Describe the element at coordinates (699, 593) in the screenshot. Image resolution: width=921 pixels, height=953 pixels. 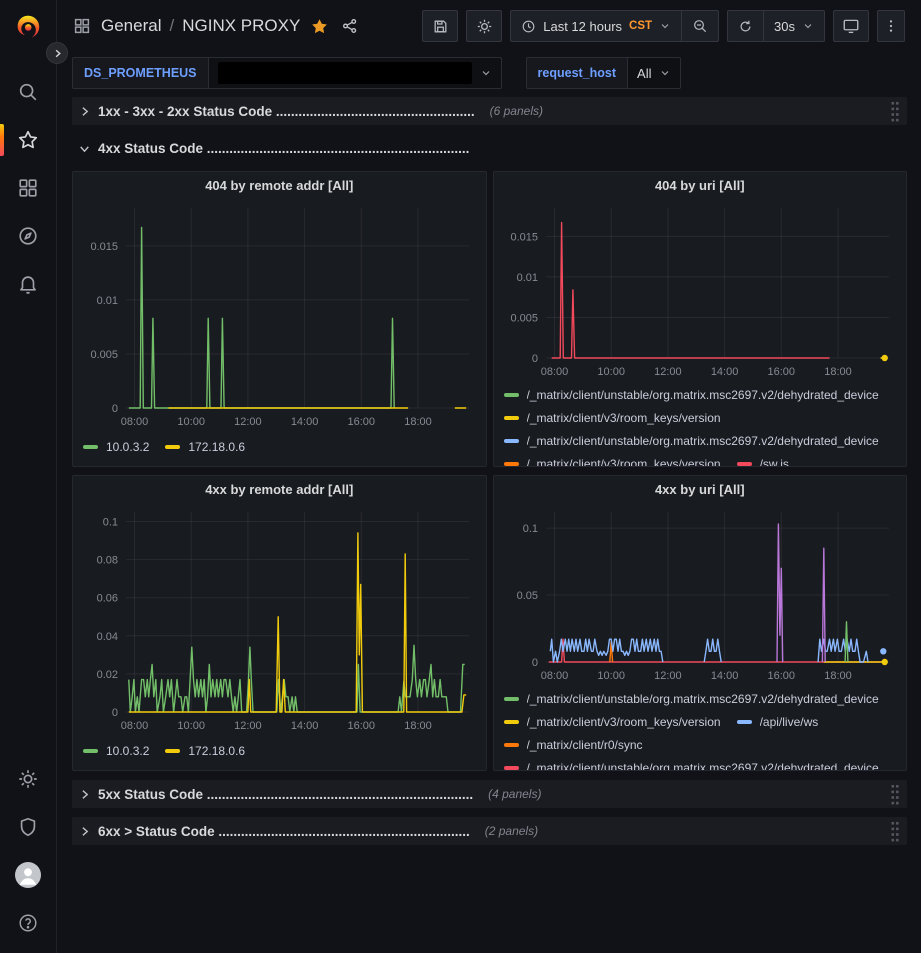
I see `time-series-chart: 08:00 10:00 12:00 14:00 16:00 18:00 0 0.05 0.1` at that location.